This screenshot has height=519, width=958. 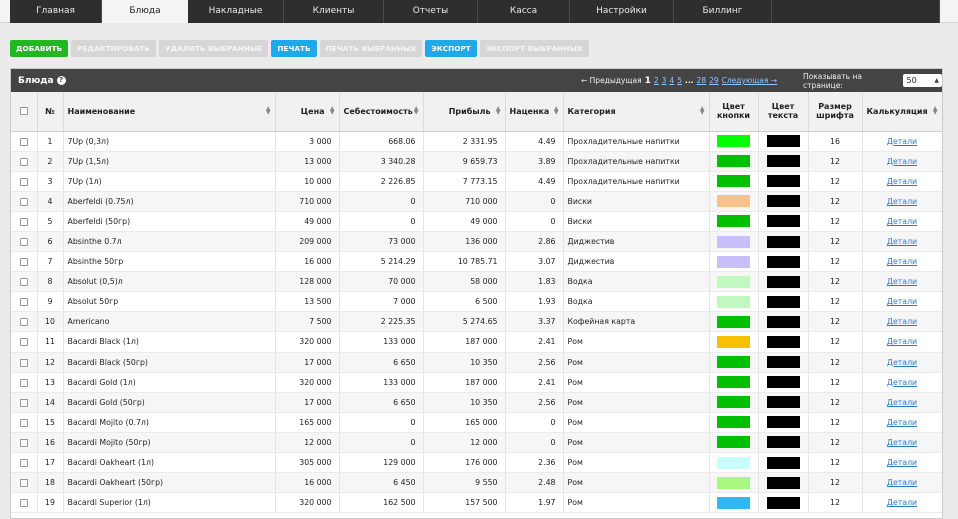 I want to click on col-cost: Себестоимость ▲ ▼, so click(x=381, y=112).